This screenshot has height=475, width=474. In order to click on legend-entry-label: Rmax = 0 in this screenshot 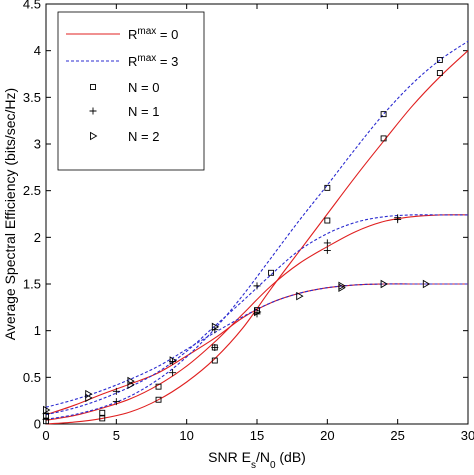, I will do `click(153, 34)`.